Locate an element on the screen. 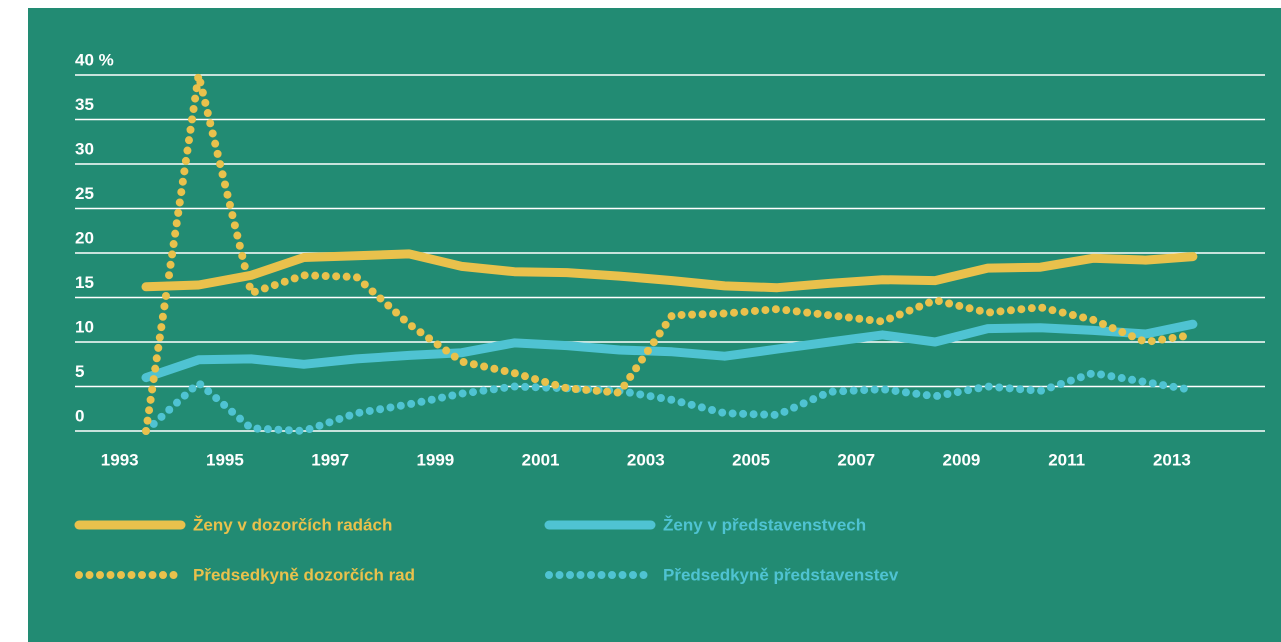  y-tick-label: 10 is located at coordinates (84, 326).